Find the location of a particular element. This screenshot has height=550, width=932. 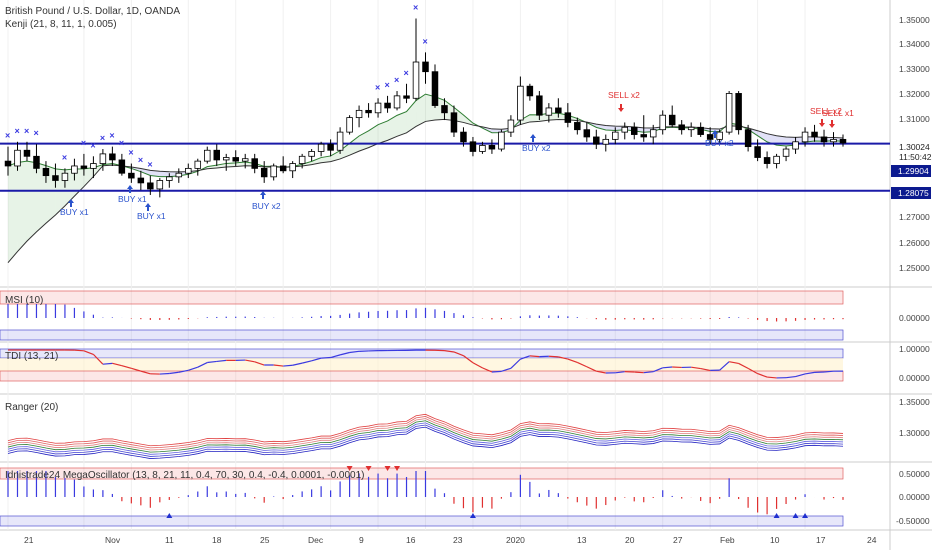

horizontal-levels is located at coordinates (445, 167).